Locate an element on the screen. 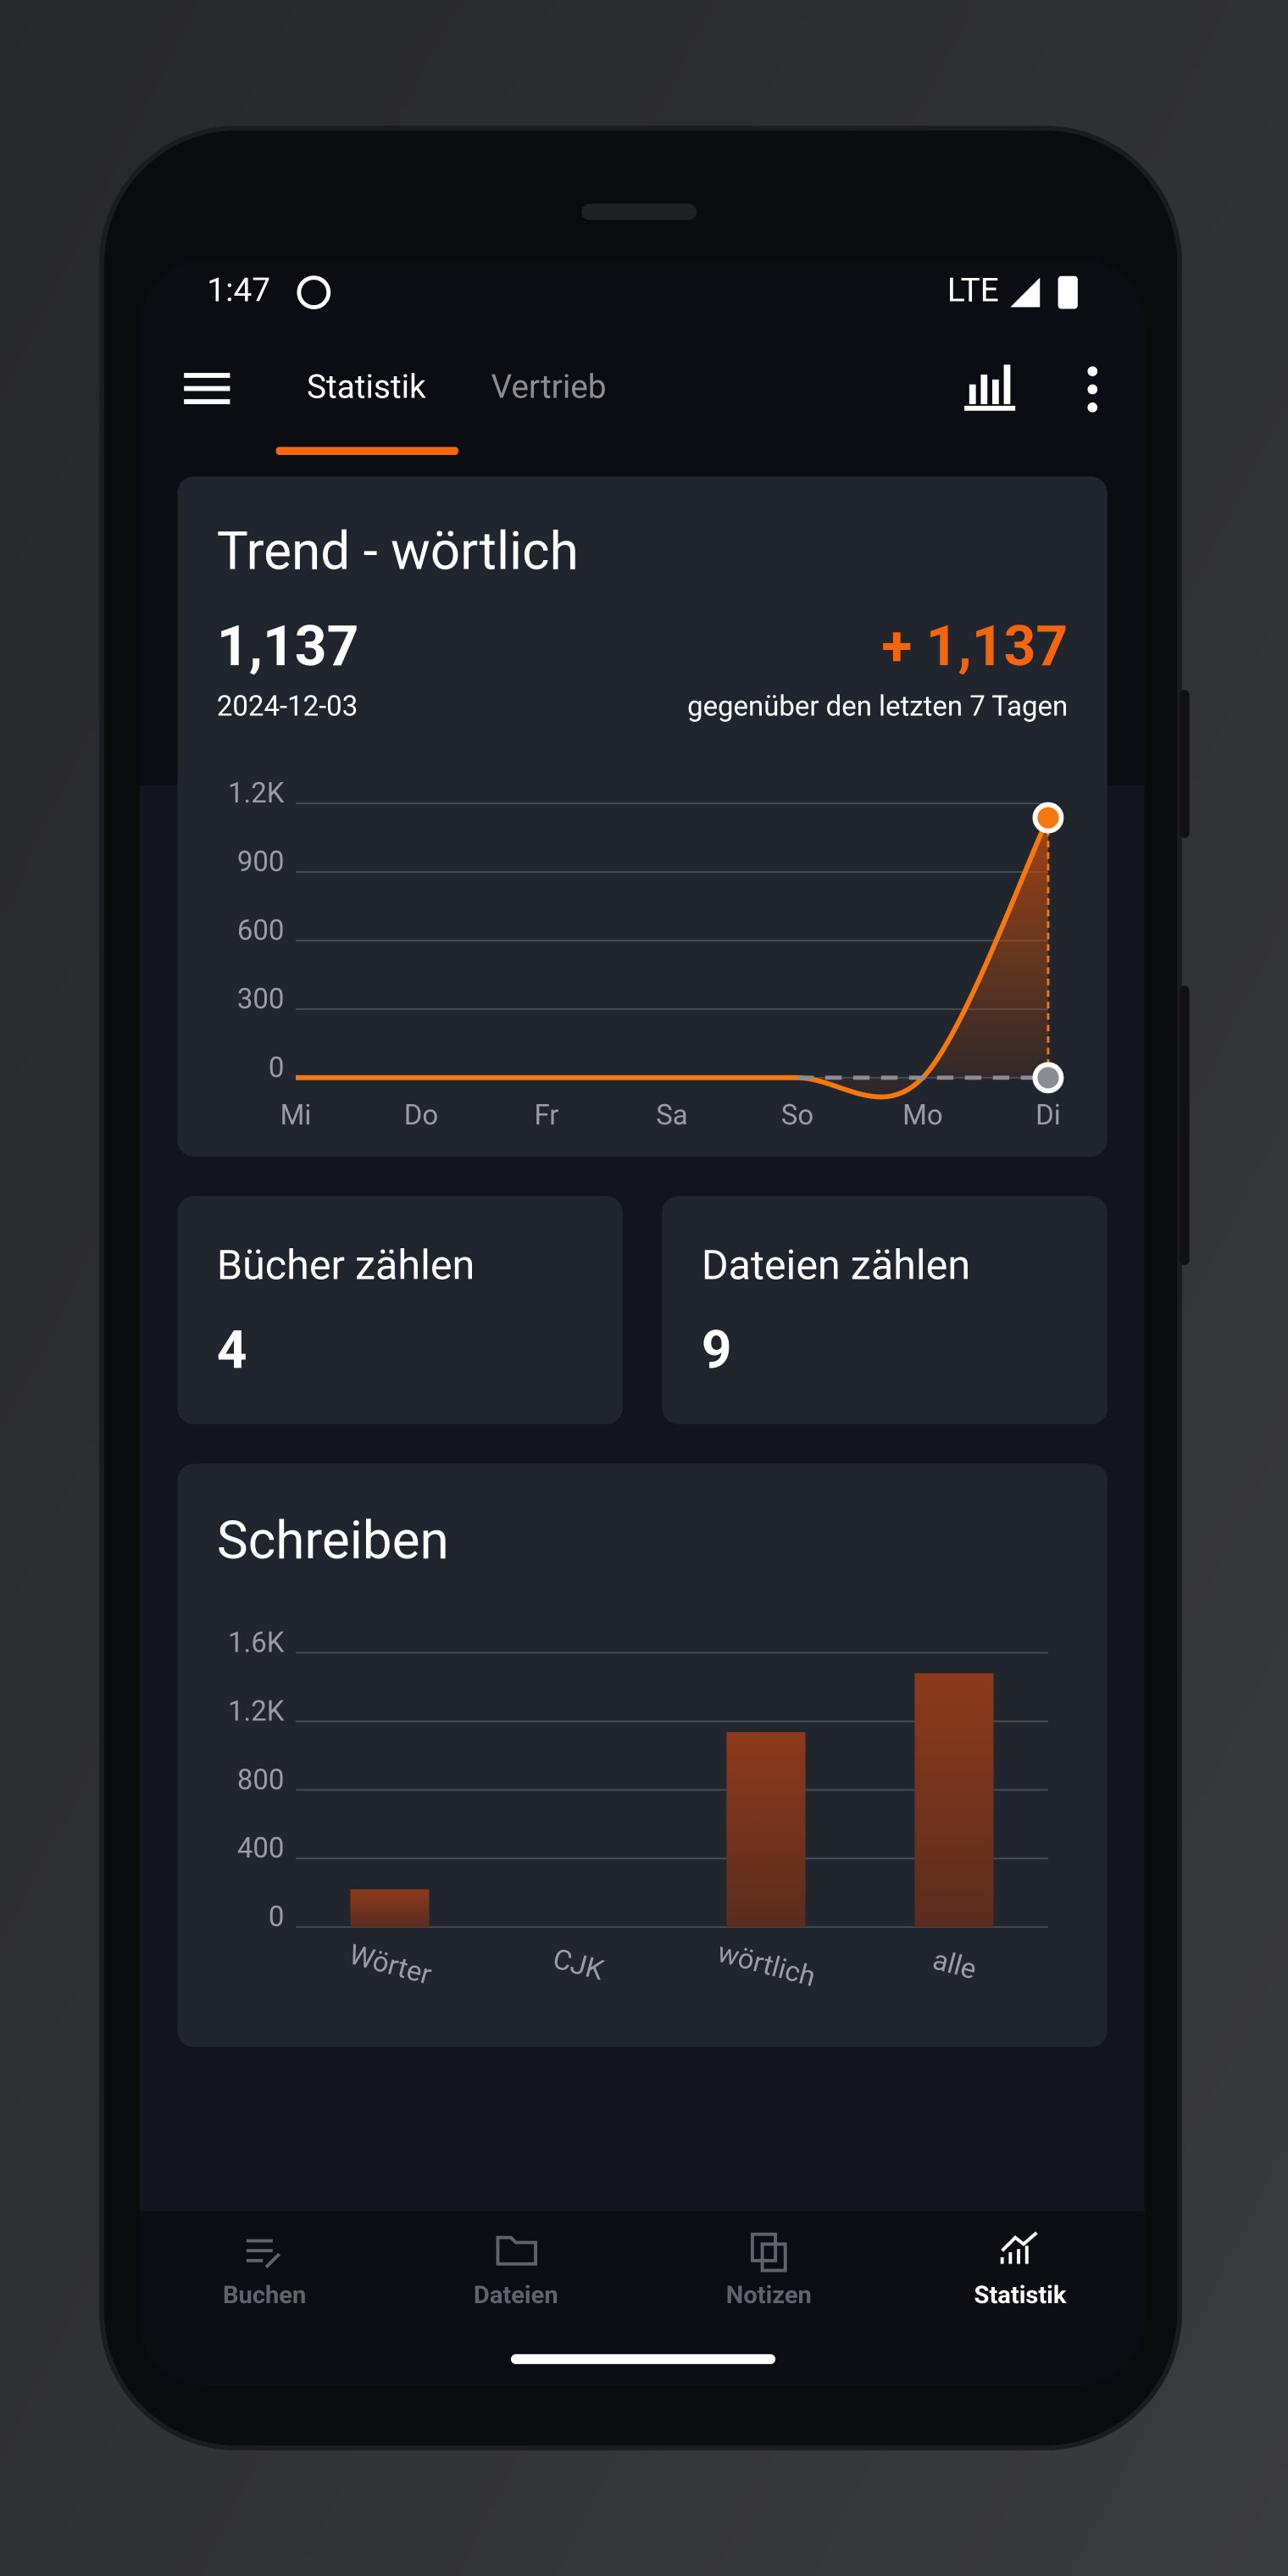  count-value: 9 is located at coordinates (717, 1350).